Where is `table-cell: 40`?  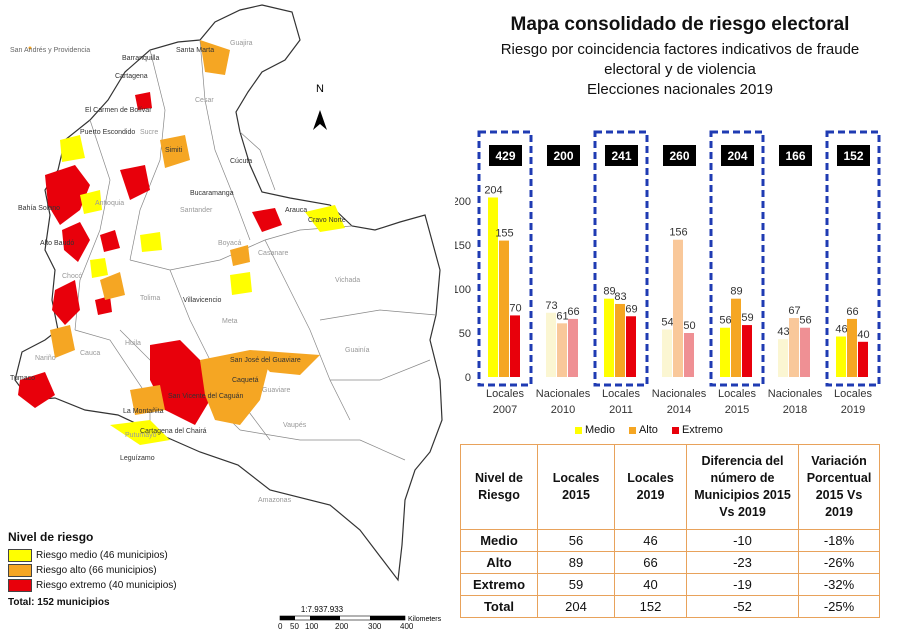
table-cell: 40 is located at coordinates (650, 584).